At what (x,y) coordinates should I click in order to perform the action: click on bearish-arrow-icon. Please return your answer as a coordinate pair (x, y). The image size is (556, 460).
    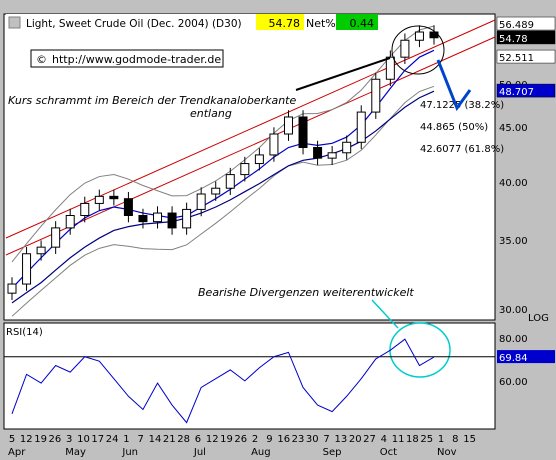
    Looking at the image, I should click on (454, 85).